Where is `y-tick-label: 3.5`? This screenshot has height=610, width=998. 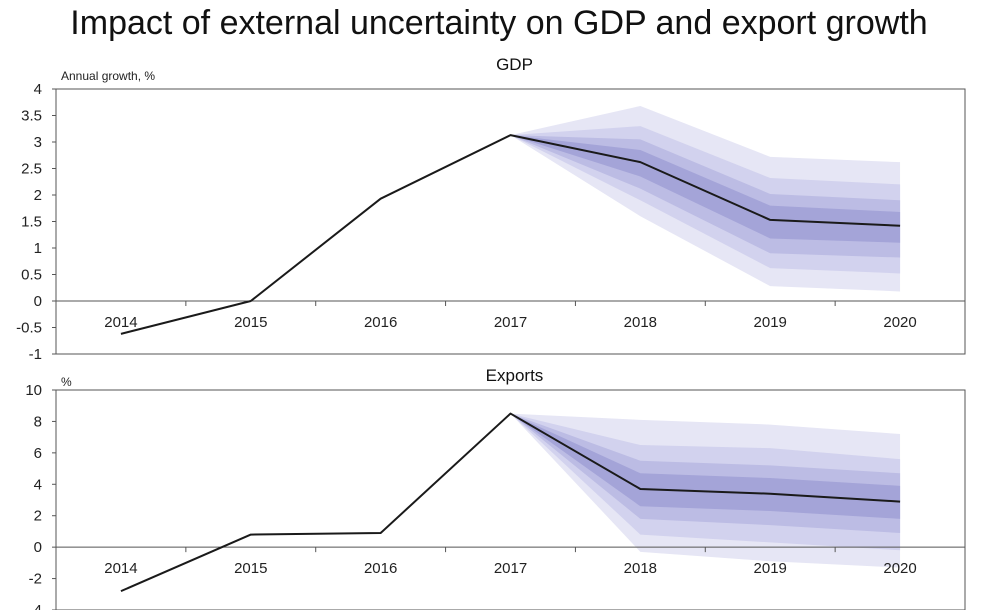 y-tick-label: 3.5 is located at coordinates (31, 116).